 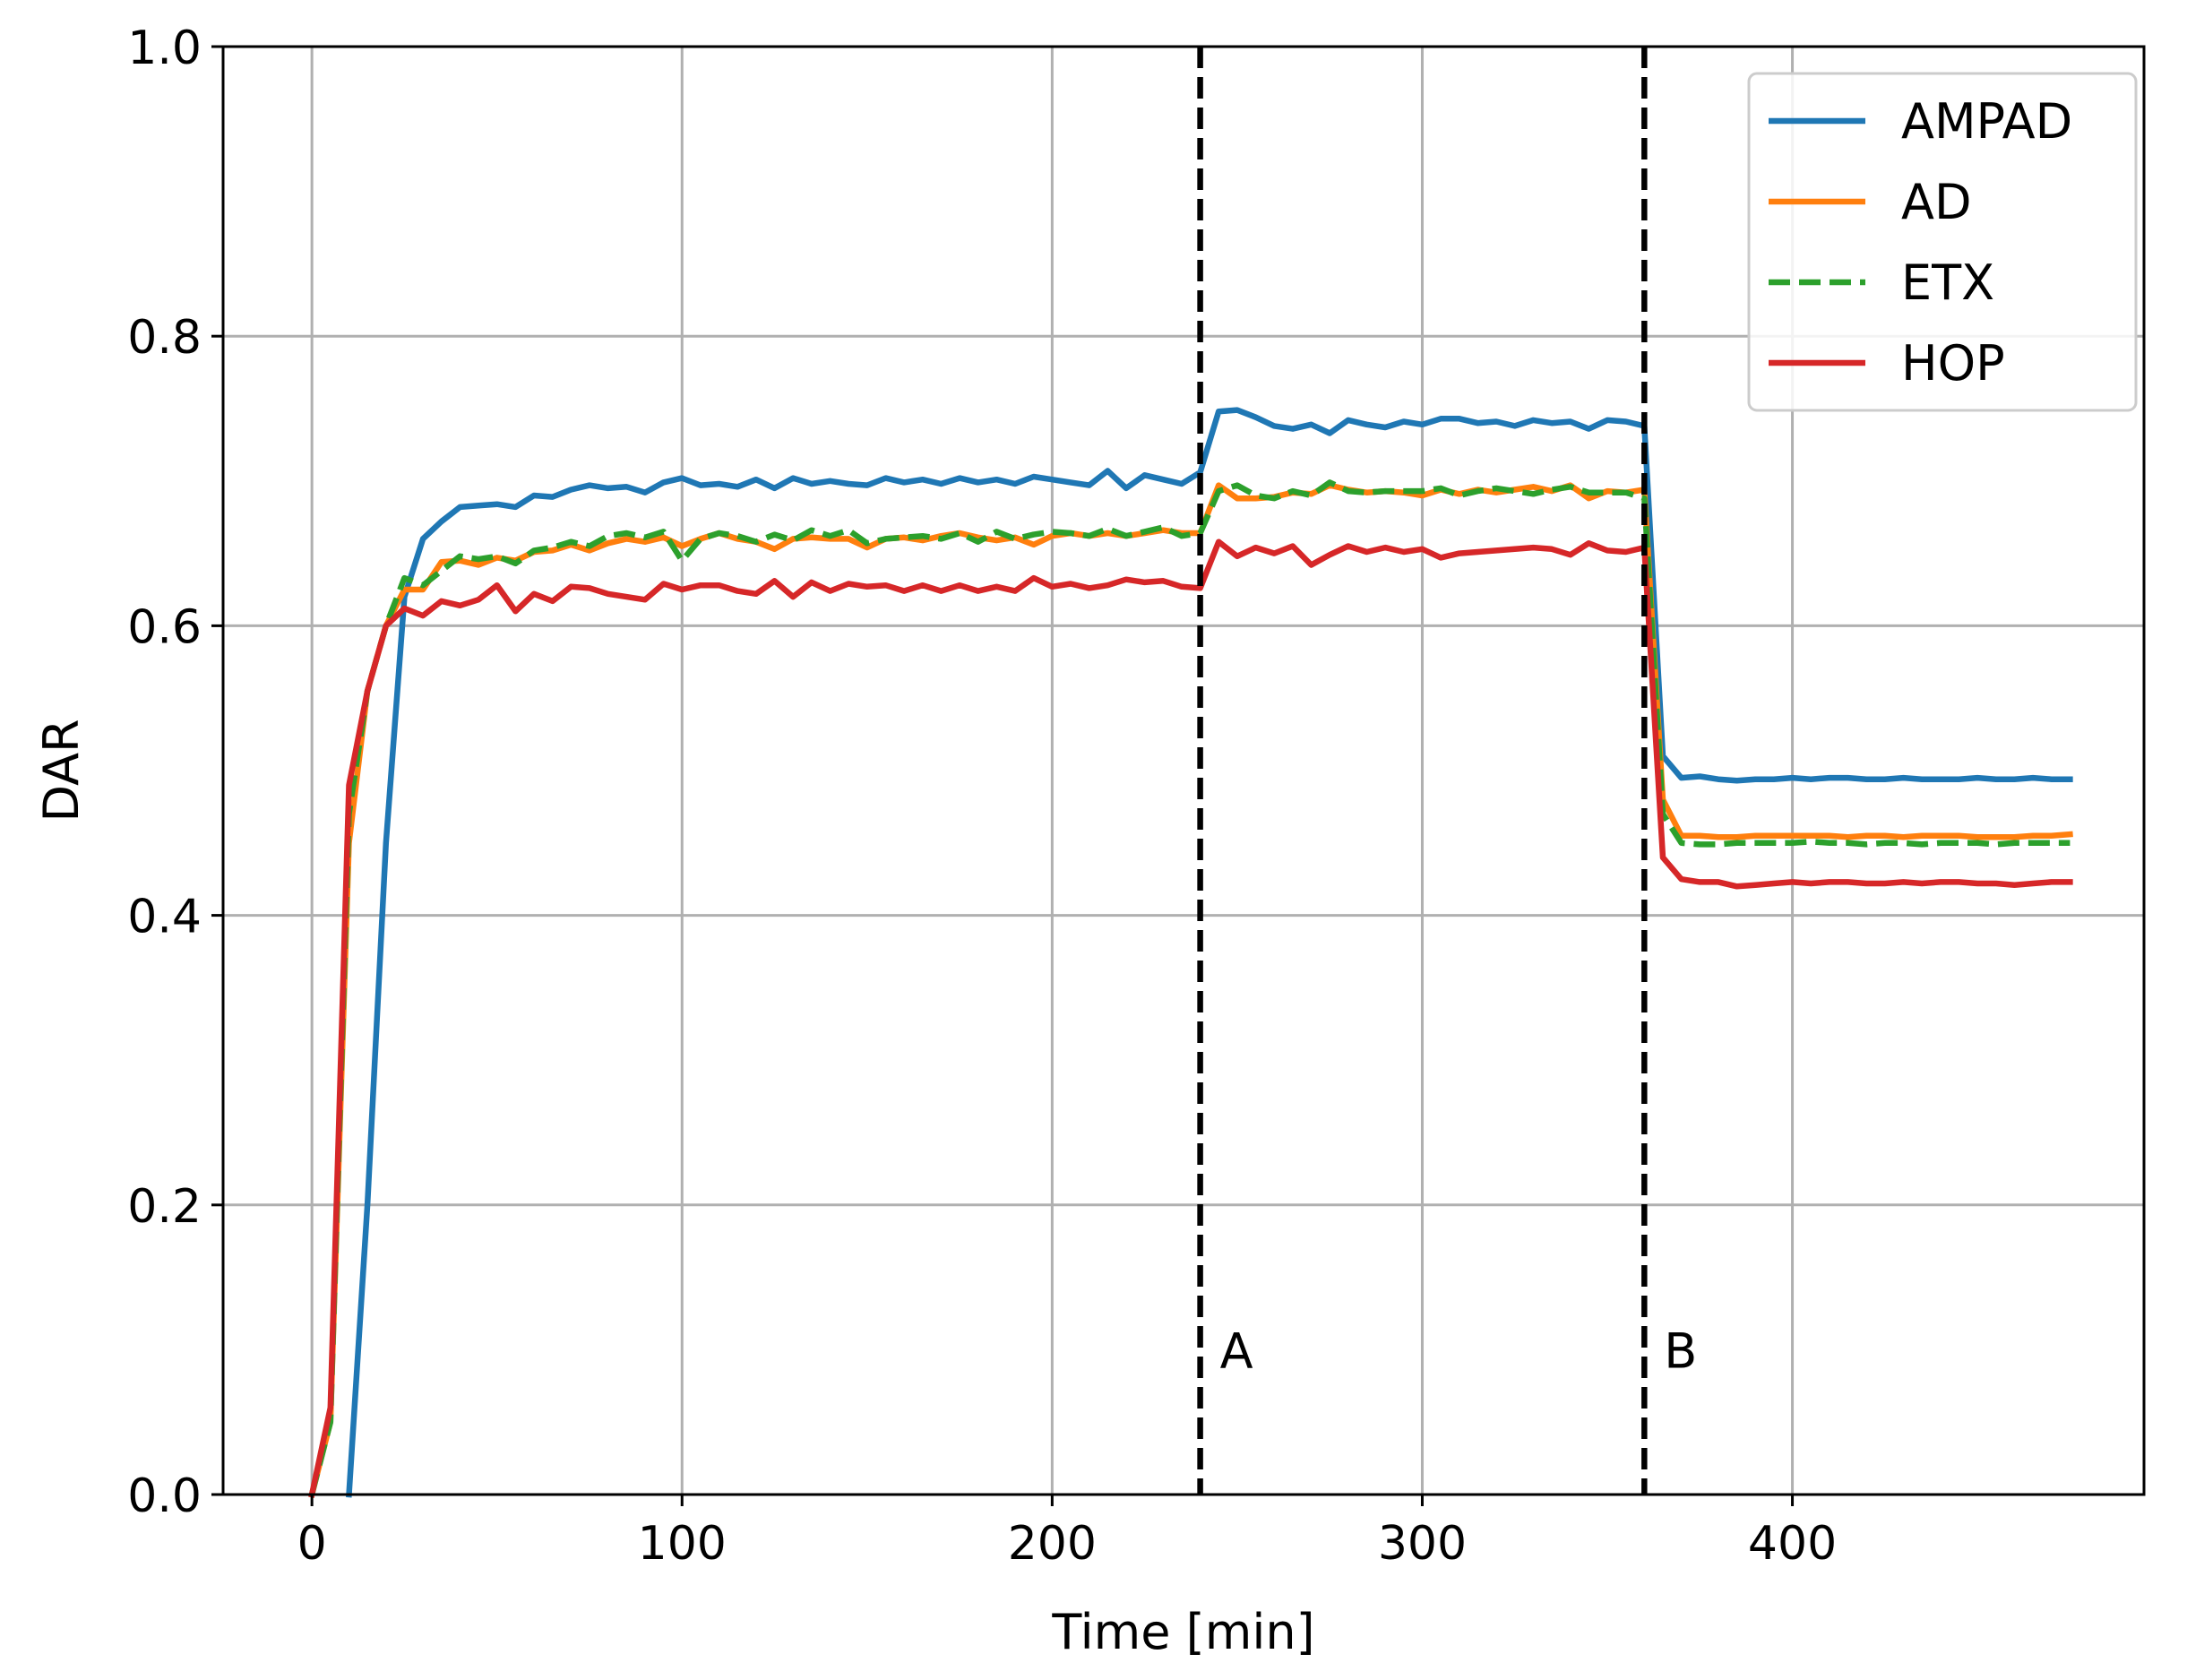 What do you see at coordinates (1986, 122) in the screenshot?
I see `legend-label-ampad: AMPAD` at bounding box center [1986, 122].